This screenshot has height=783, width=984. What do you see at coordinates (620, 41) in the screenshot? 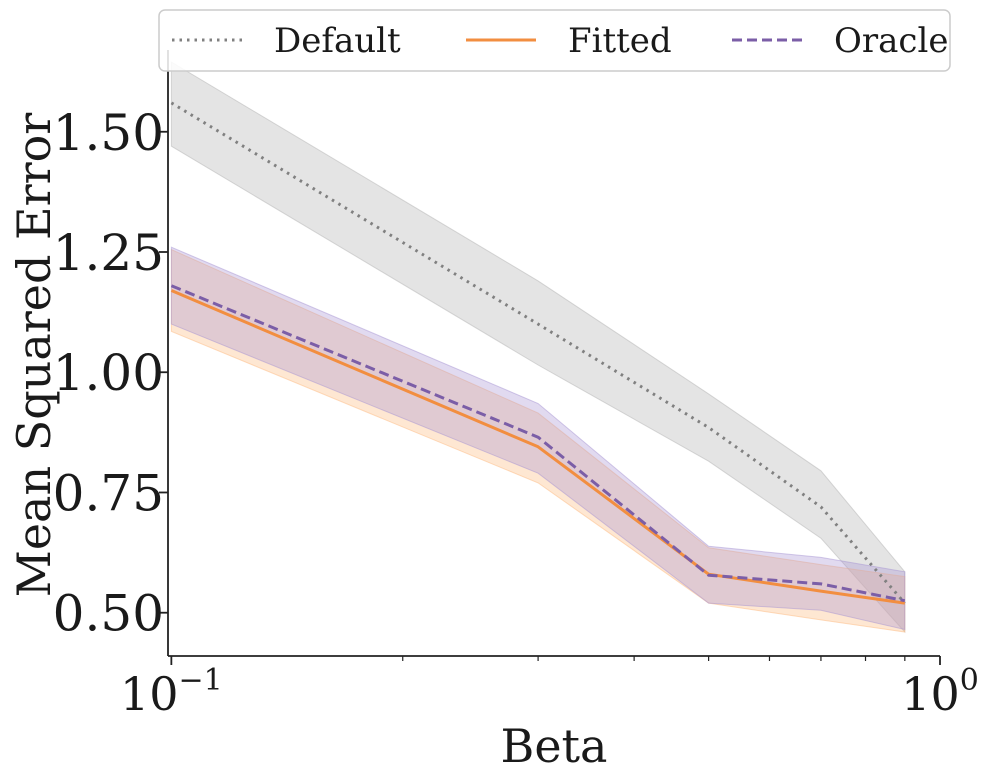
I see `legend-label-fitted: Fitted` at bounding box center [620, 41].